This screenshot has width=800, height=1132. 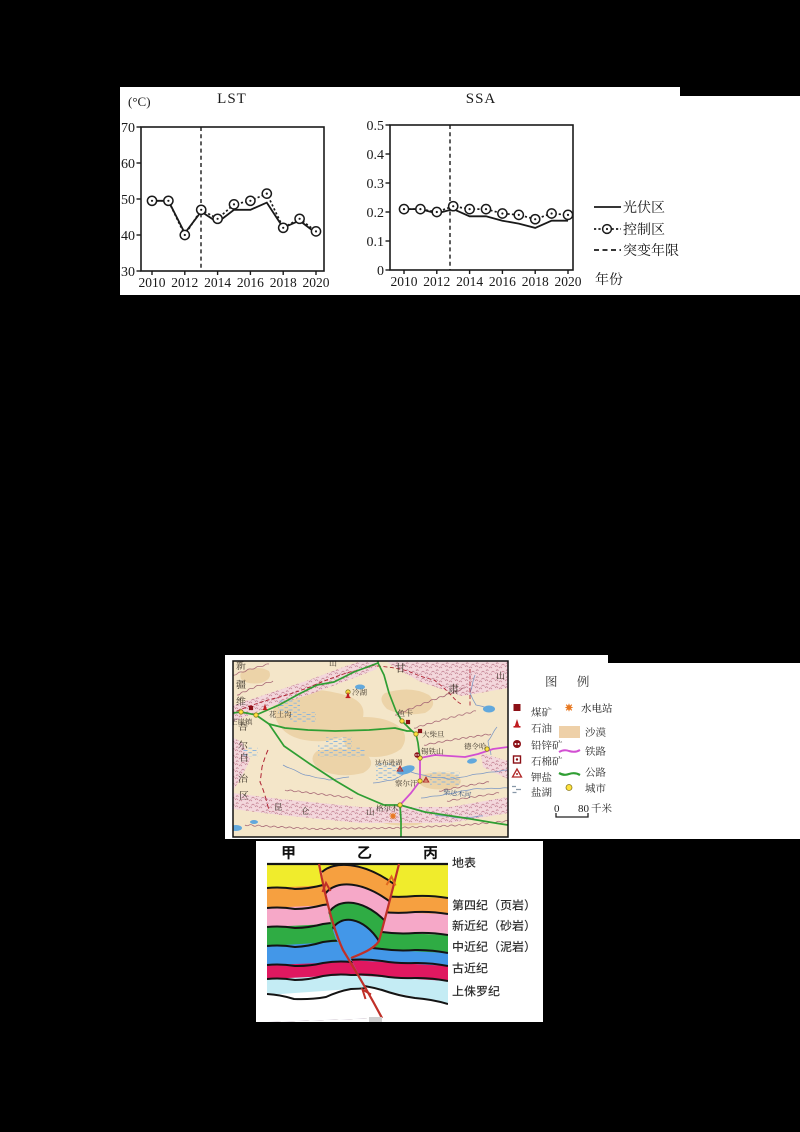 What do you see at coordinates (481, 99) in the screenshot?
I see `svg-text: SSA` at bounding box center [481, 99].